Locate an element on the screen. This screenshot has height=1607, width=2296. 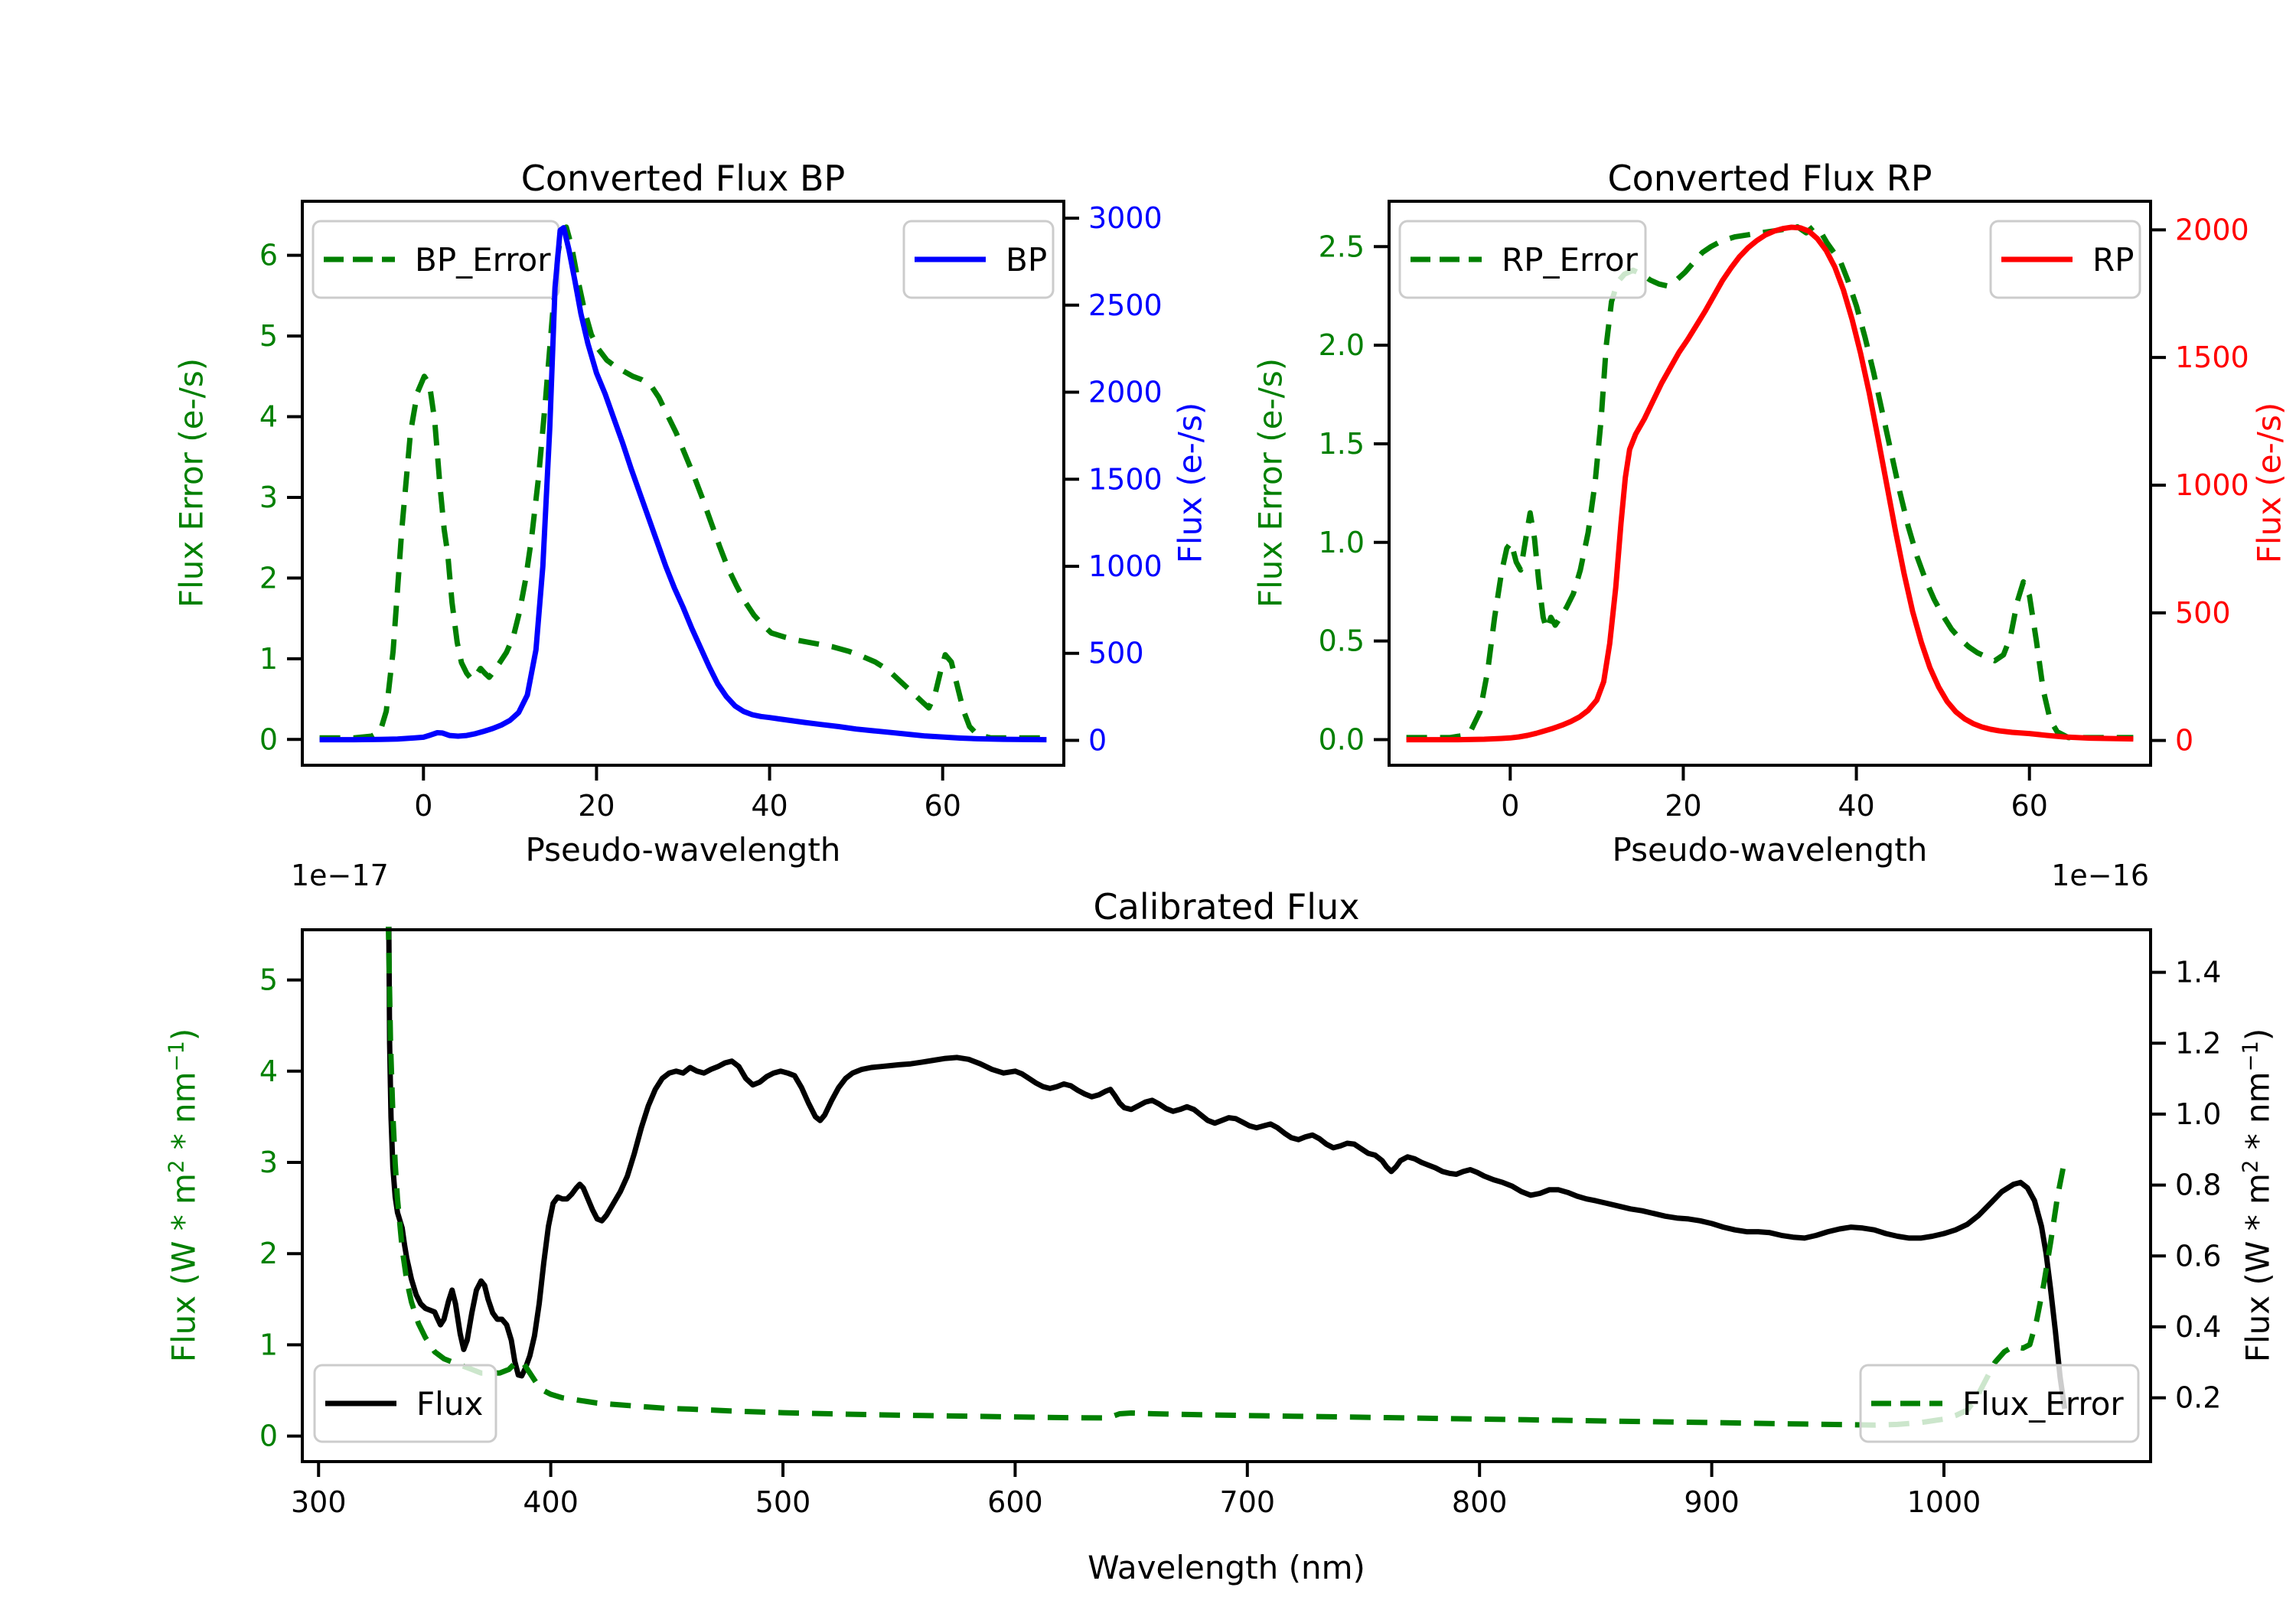
rp-axes-spines is located at coordinates (1770, 483).